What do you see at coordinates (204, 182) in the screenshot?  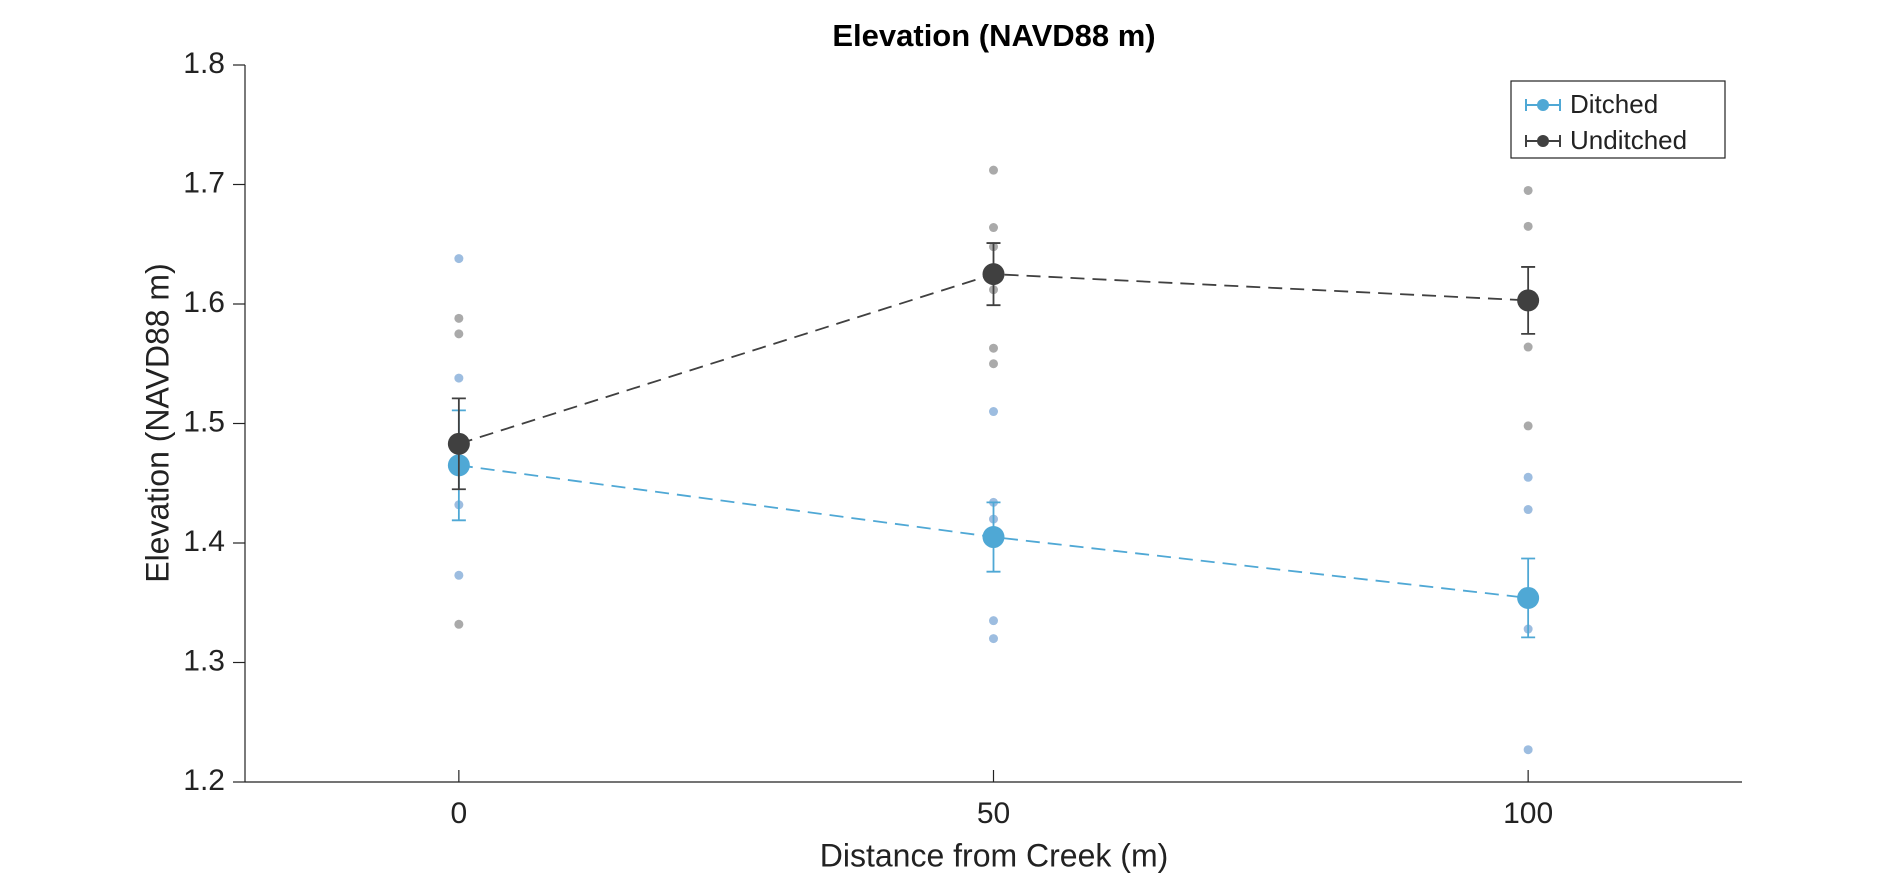 I see `y-tick-label: 1.7` at bounding box center [204, 182].